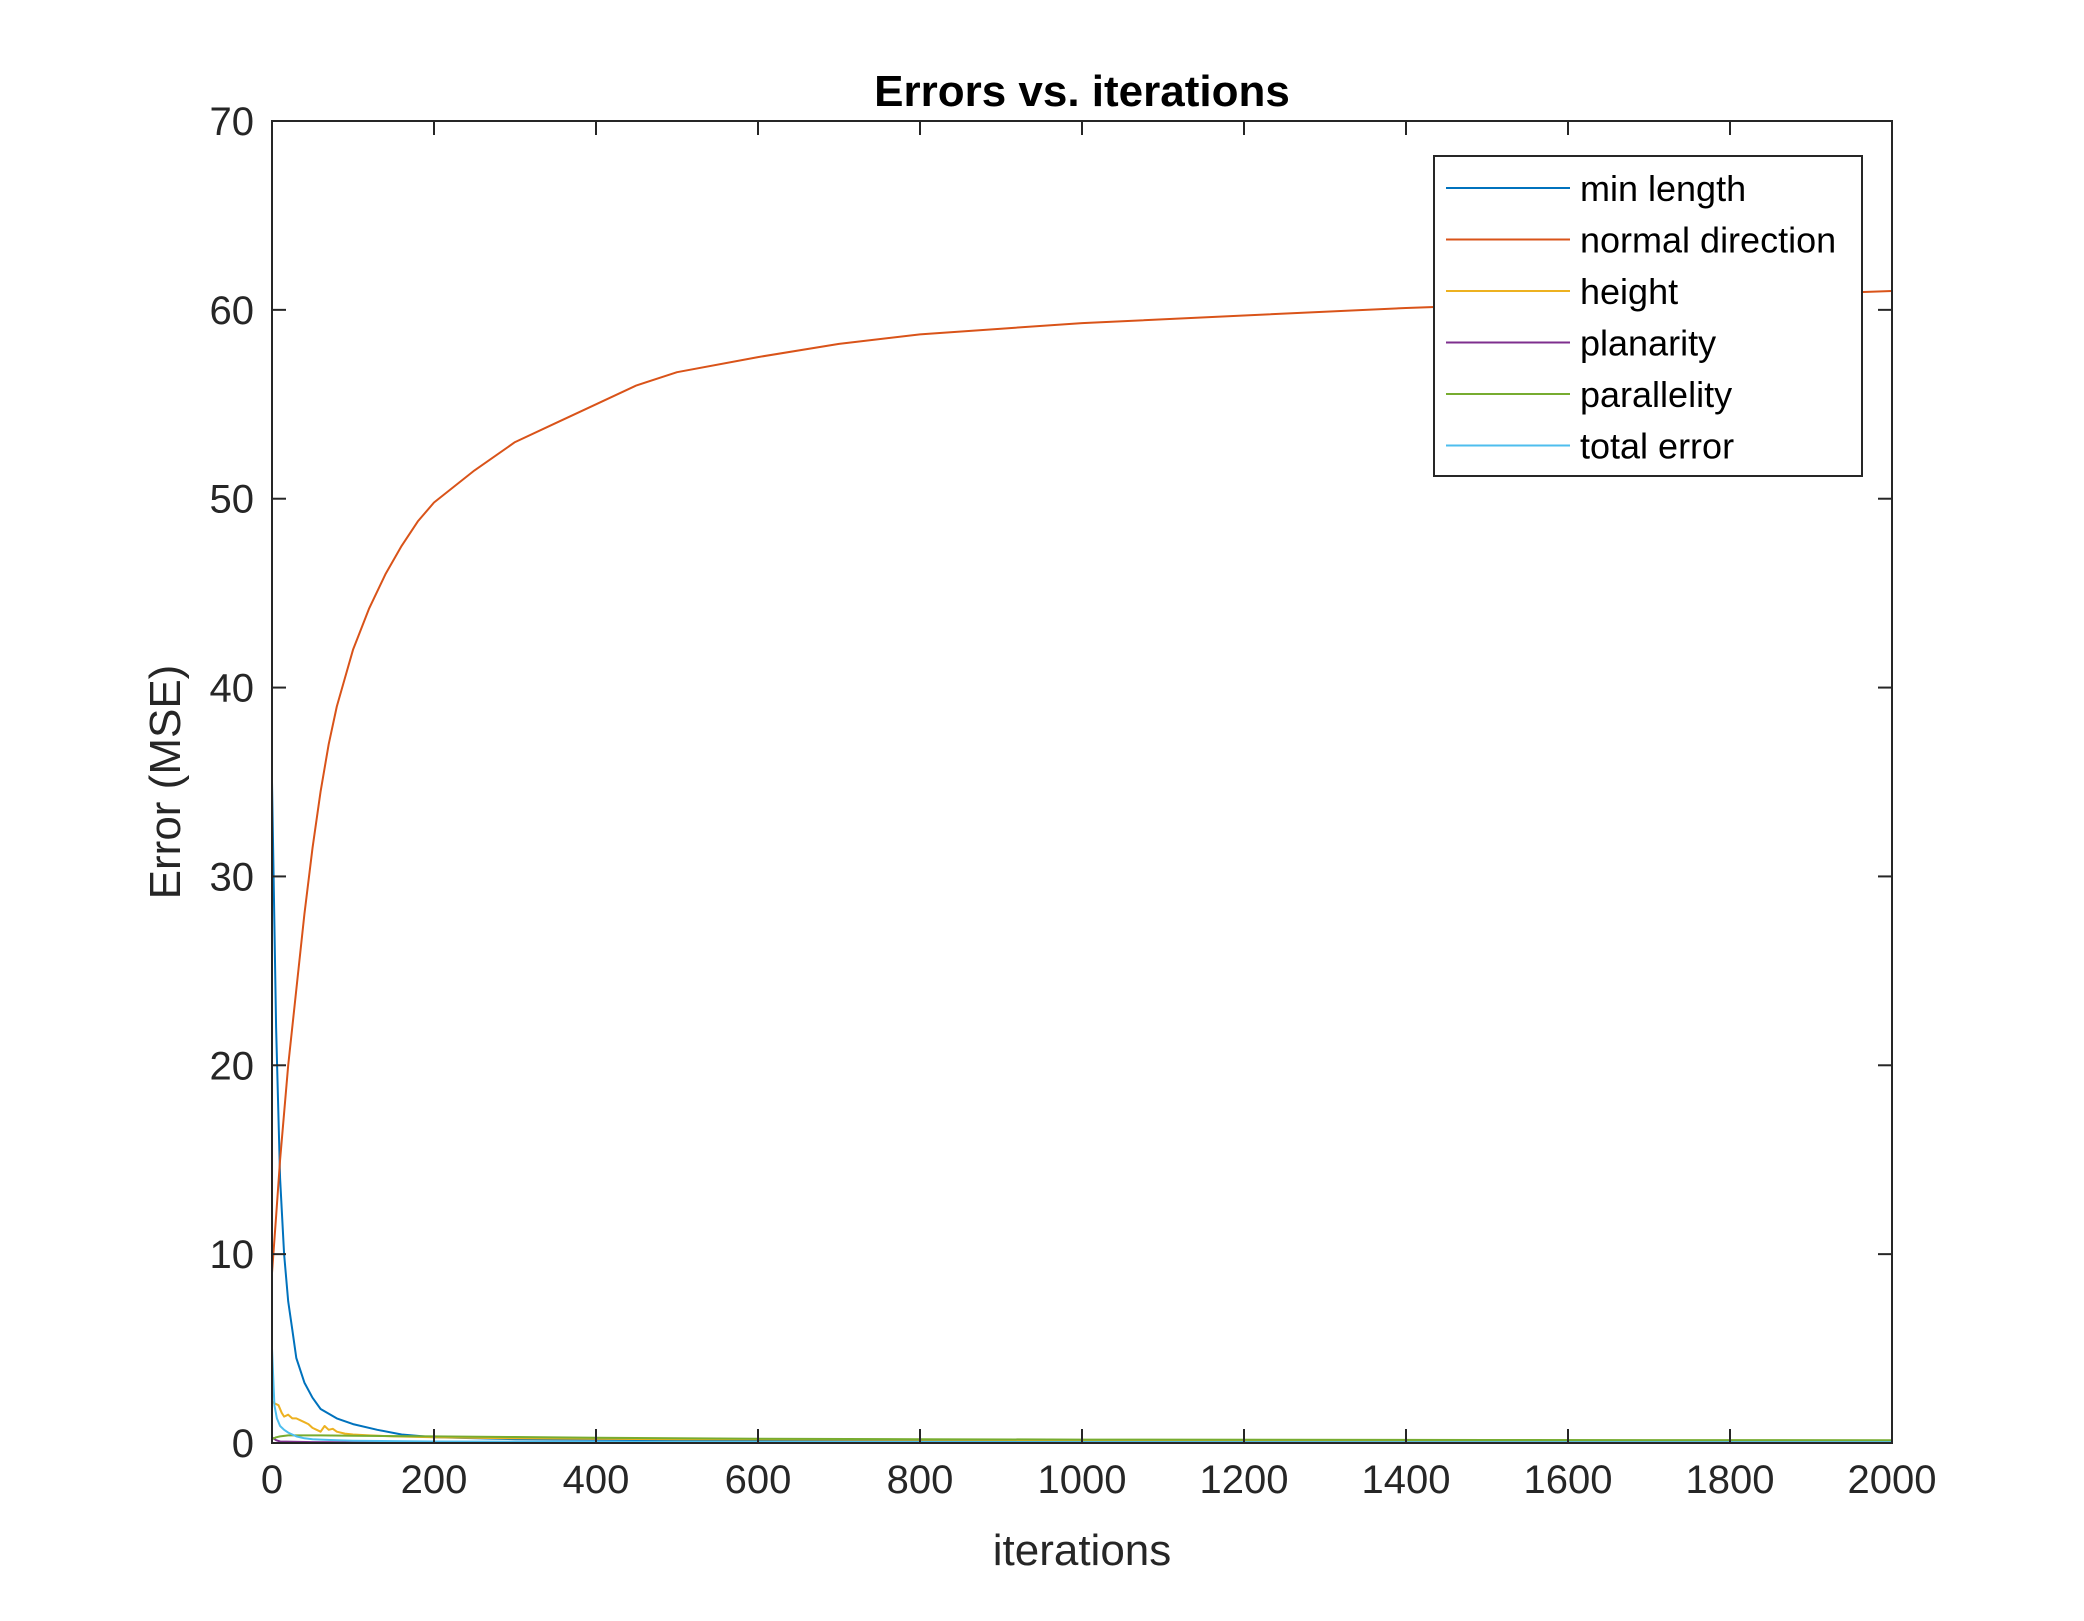 Image resolution: width=2084 pixels, height=1621 pixels. Describe the element at coordinates (232, 311) in the screenshot. I see `y-tick-label: 60` at that location.